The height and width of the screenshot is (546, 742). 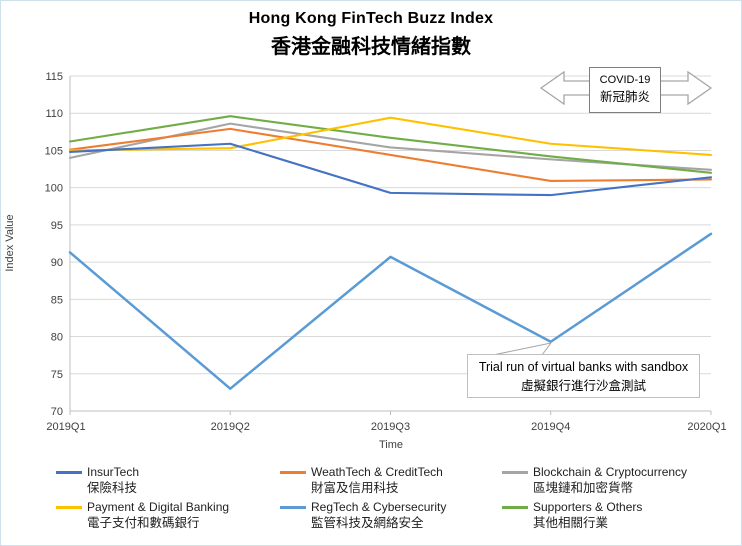 I want to click on y-tick-label: 70, so click(x=57, y=412).